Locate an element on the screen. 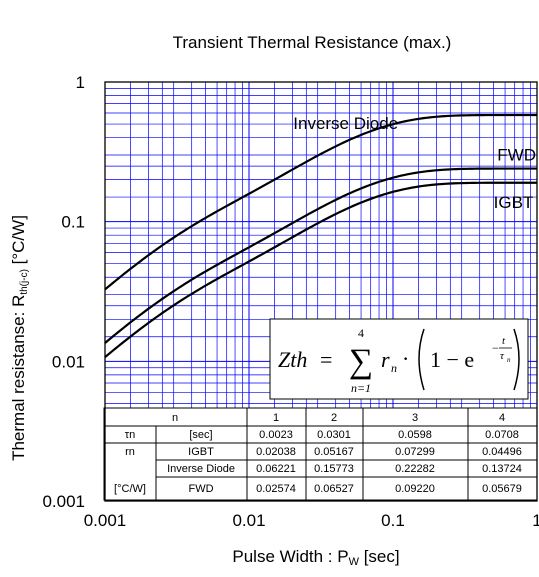 Image resolution: width=539 pixels, height=577 pixels. series-label-igbt: IGBT is located at coordinates (514, 202).